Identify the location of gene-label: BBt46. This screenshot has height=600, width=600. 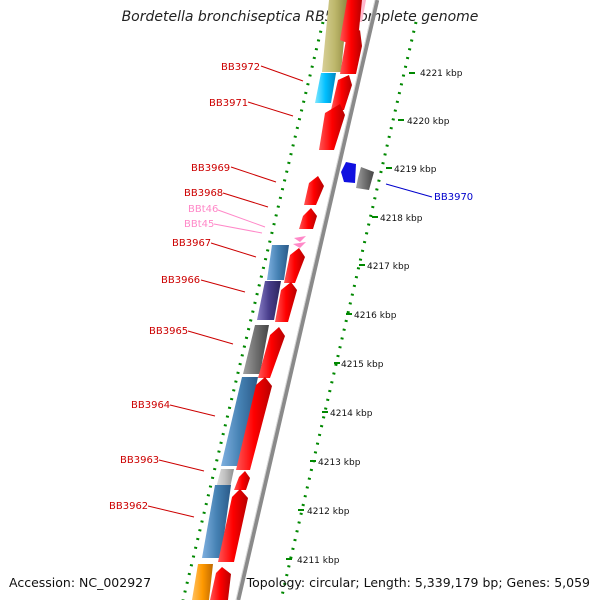
(203, 209).